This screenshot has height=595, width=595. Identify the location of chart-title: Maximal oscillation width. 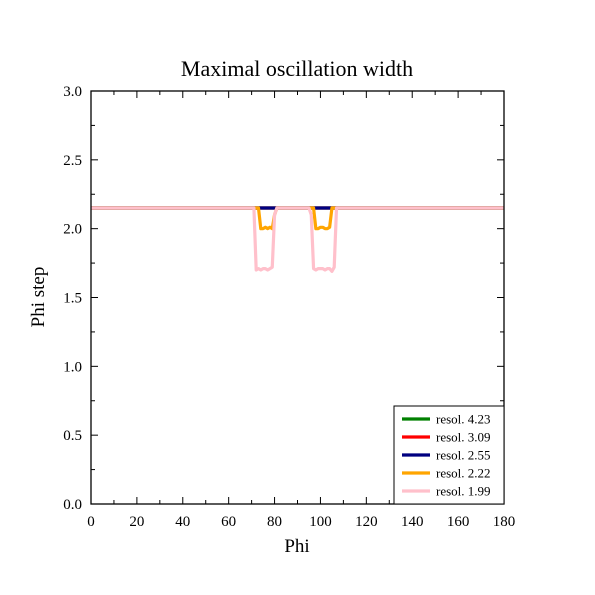
(297, 68).